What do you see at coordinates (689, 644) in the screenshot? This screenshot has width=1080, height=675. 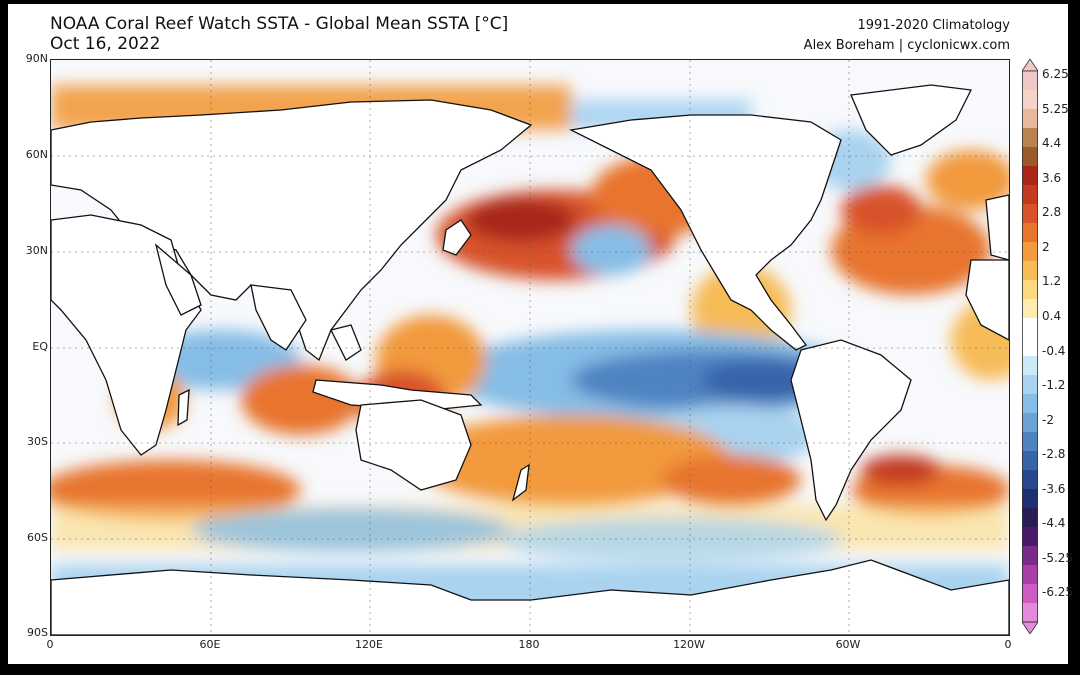 I see `lon-label: 120W` at bounding box center [689, 644].